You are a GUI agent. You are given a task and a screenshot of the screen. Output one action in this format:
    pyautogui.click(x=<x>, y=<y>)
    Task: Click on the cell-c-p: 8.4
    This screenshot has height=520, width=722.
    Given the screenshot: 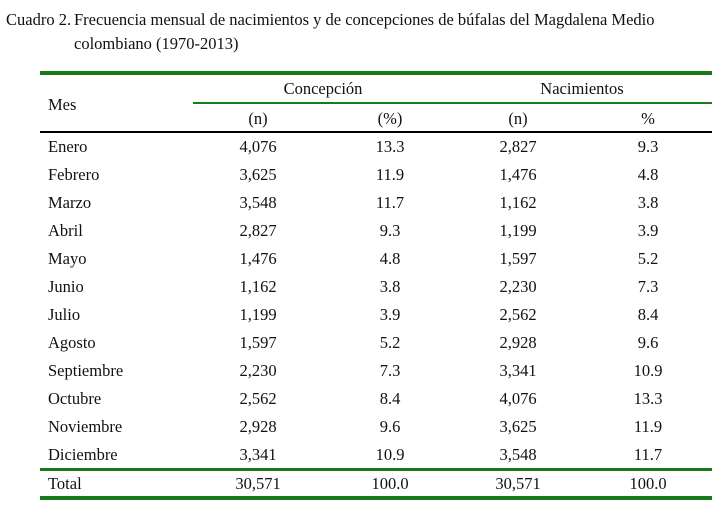 What is the action you would take?
    pyautogui.click(x=390, y=398)
    